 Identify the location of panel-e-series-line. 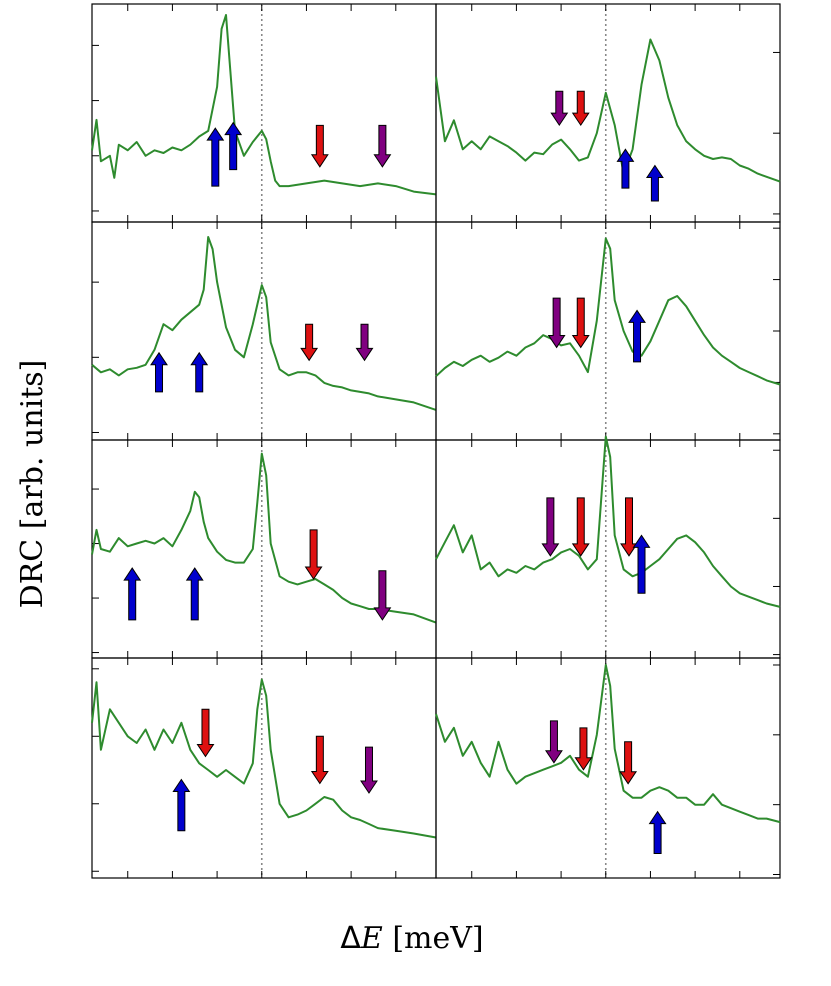
(264, 538).